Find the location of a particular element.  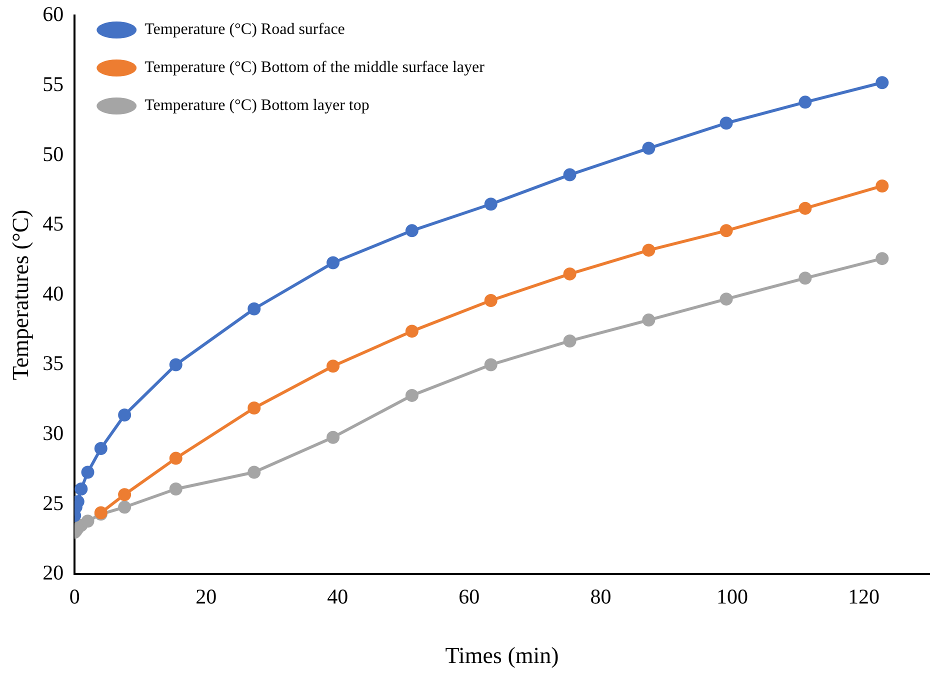

y-tick-label: 45 is located at coordinates (53, 224).